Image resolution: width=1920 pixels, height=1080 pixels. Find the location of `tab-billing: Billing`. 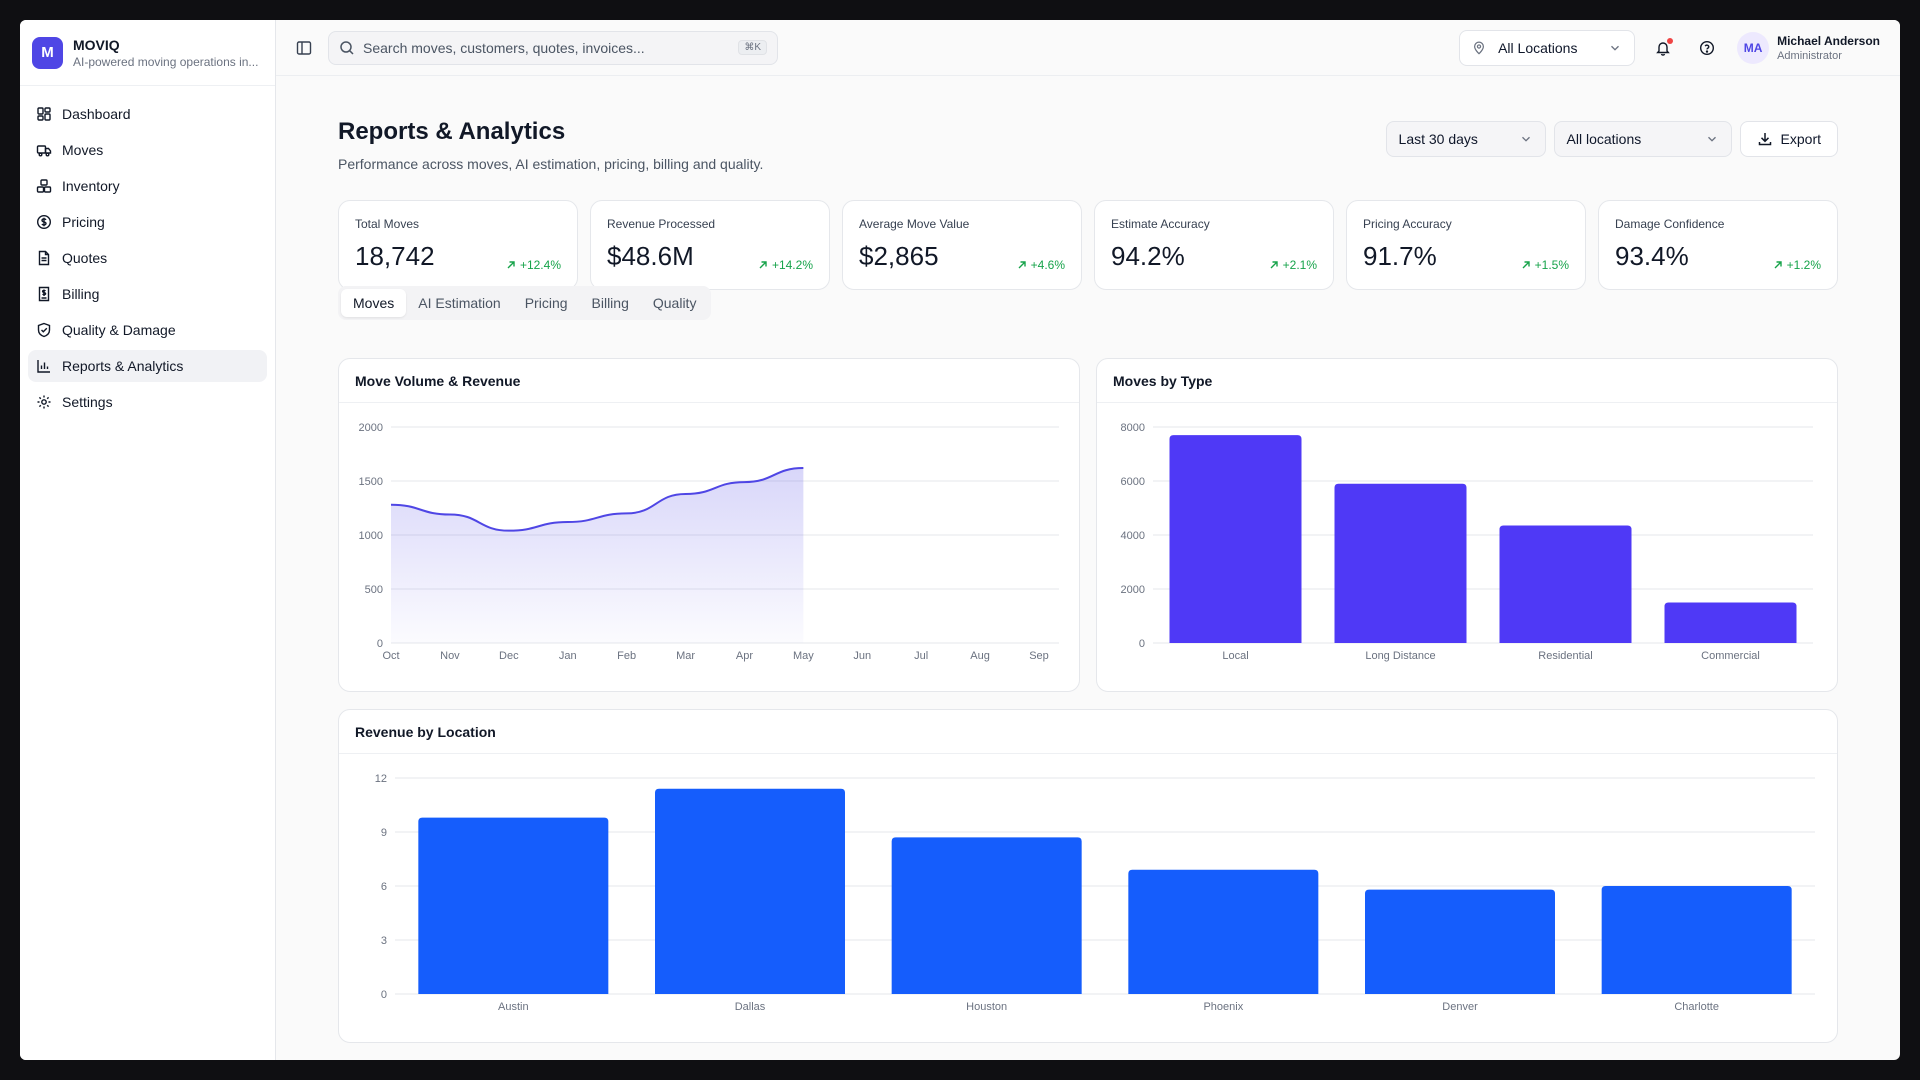

tab-billing: Billing is located at coordinates (610, 303).